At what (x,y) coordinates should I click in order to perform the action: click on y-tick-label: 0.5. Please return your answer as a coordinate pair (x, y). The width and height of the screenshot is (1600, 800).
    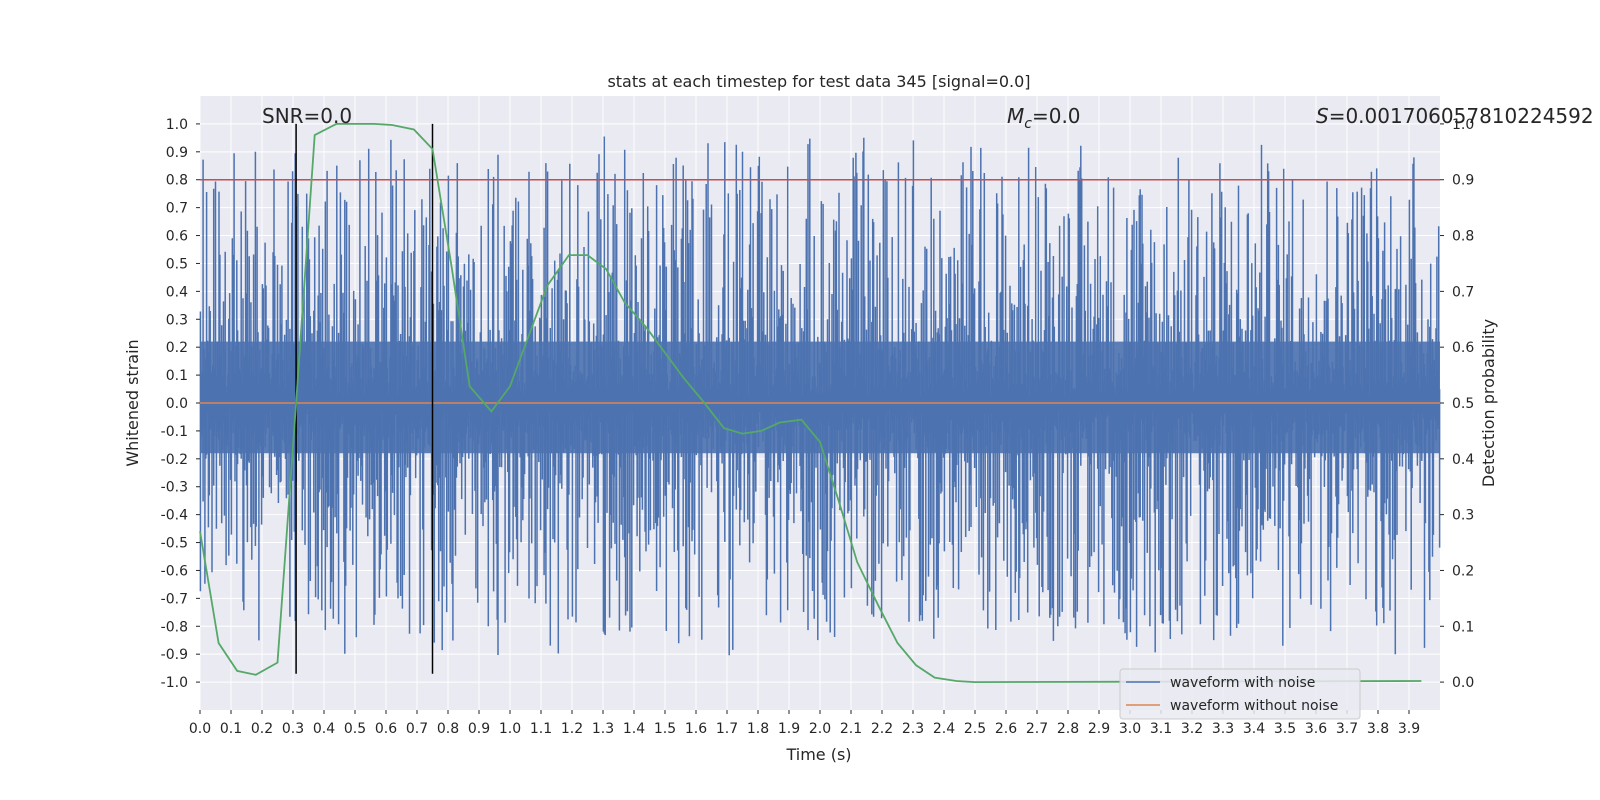
    Looking at the image, I should click on (177, 264).